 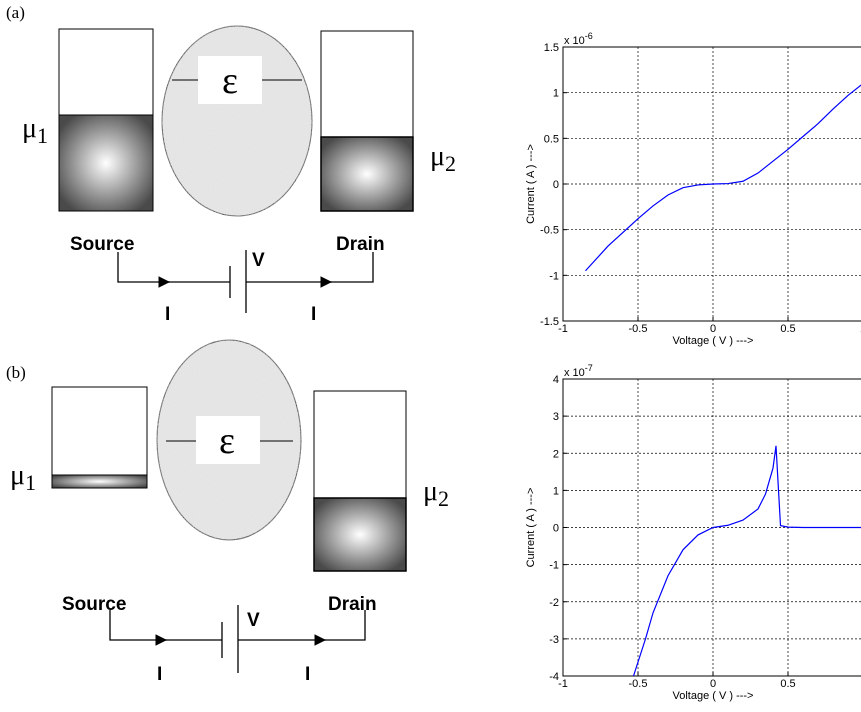 I want to click on panel-label: (a), so click(x=15, y=12).